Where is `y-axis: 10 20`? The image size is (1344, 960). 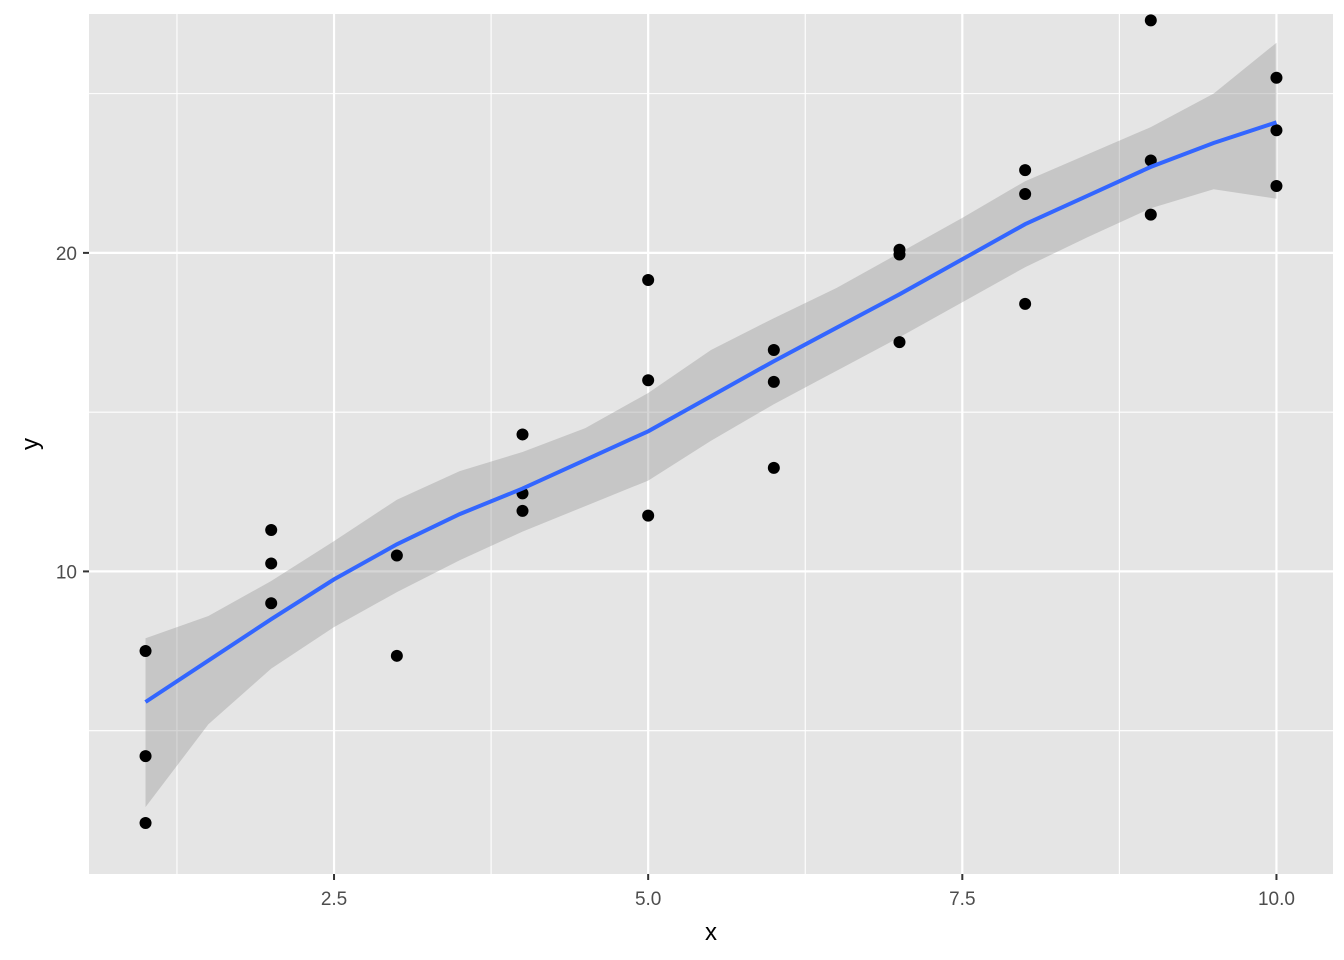 y-axis: 10 20 is located at coordinates (72, 413).